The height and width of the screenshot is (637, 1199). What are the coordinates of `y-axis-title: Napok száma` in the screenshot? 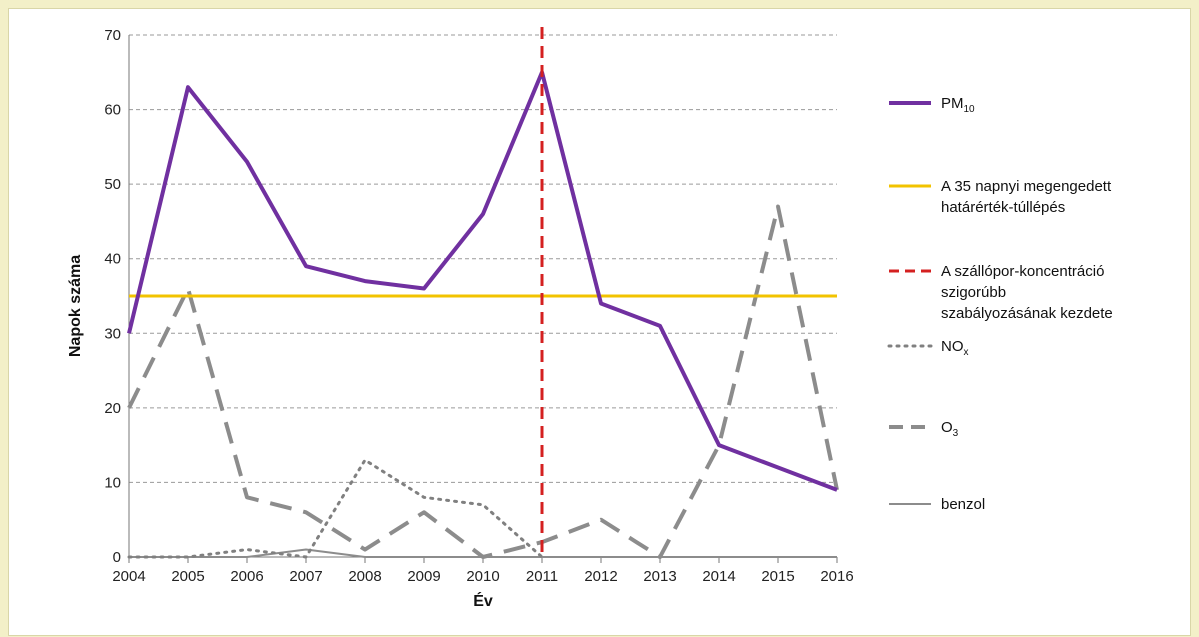 It's located at (75, 306).